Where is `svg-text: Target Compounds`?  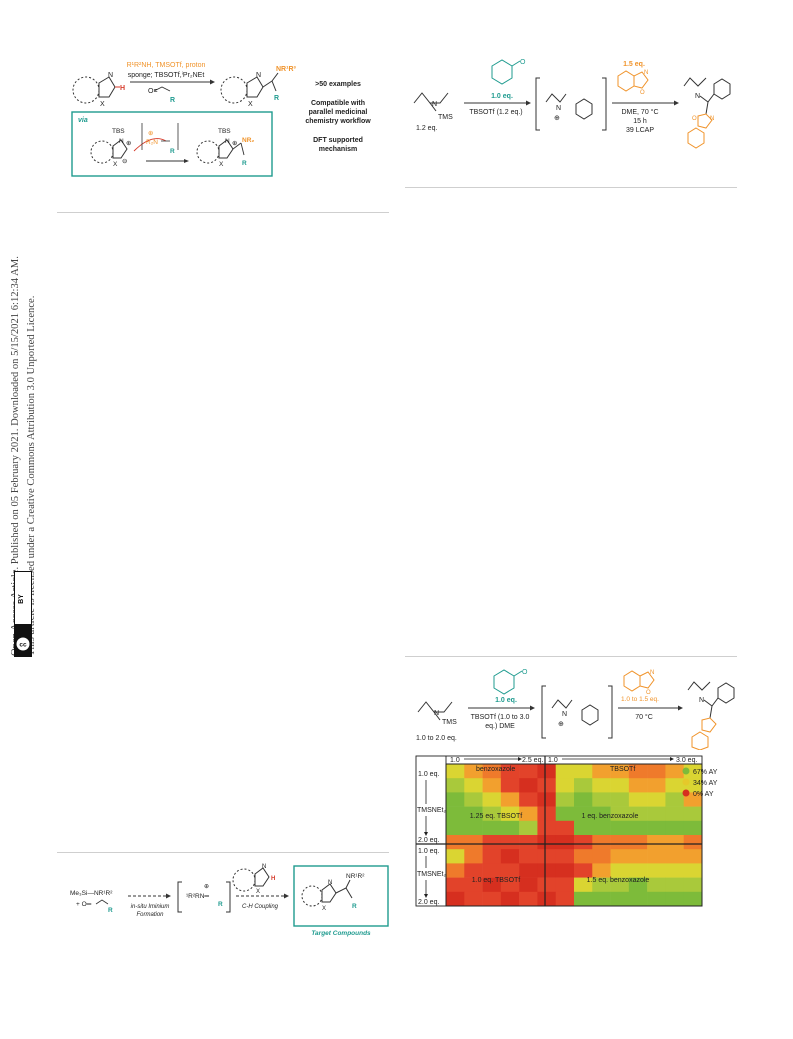 svg-text: Target Compounds is located at coordinates (341, 933).